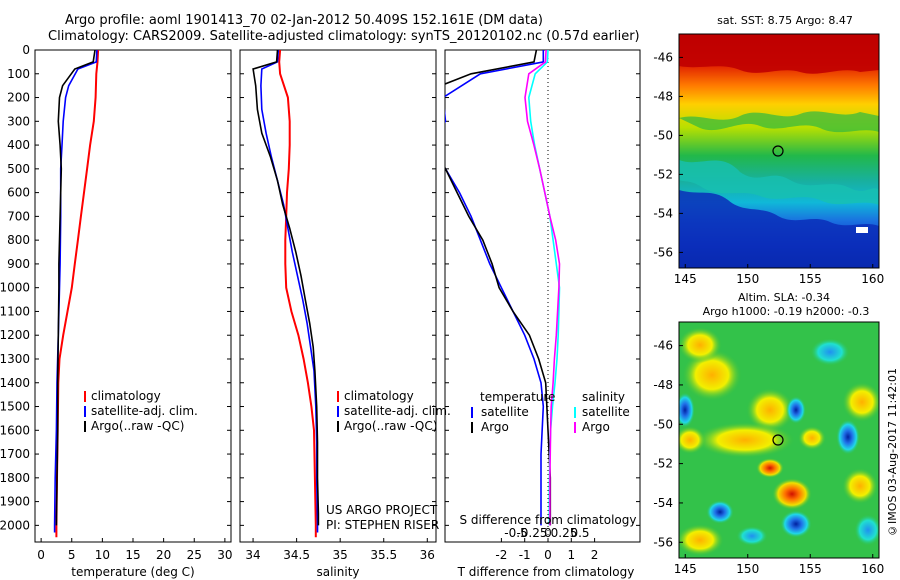 The width and height of the screenshot is (900, 580). Describe the element at coordinates (579, 533) in the screenshot. I see `x-tick-label-salinity: 0.5` at that location.